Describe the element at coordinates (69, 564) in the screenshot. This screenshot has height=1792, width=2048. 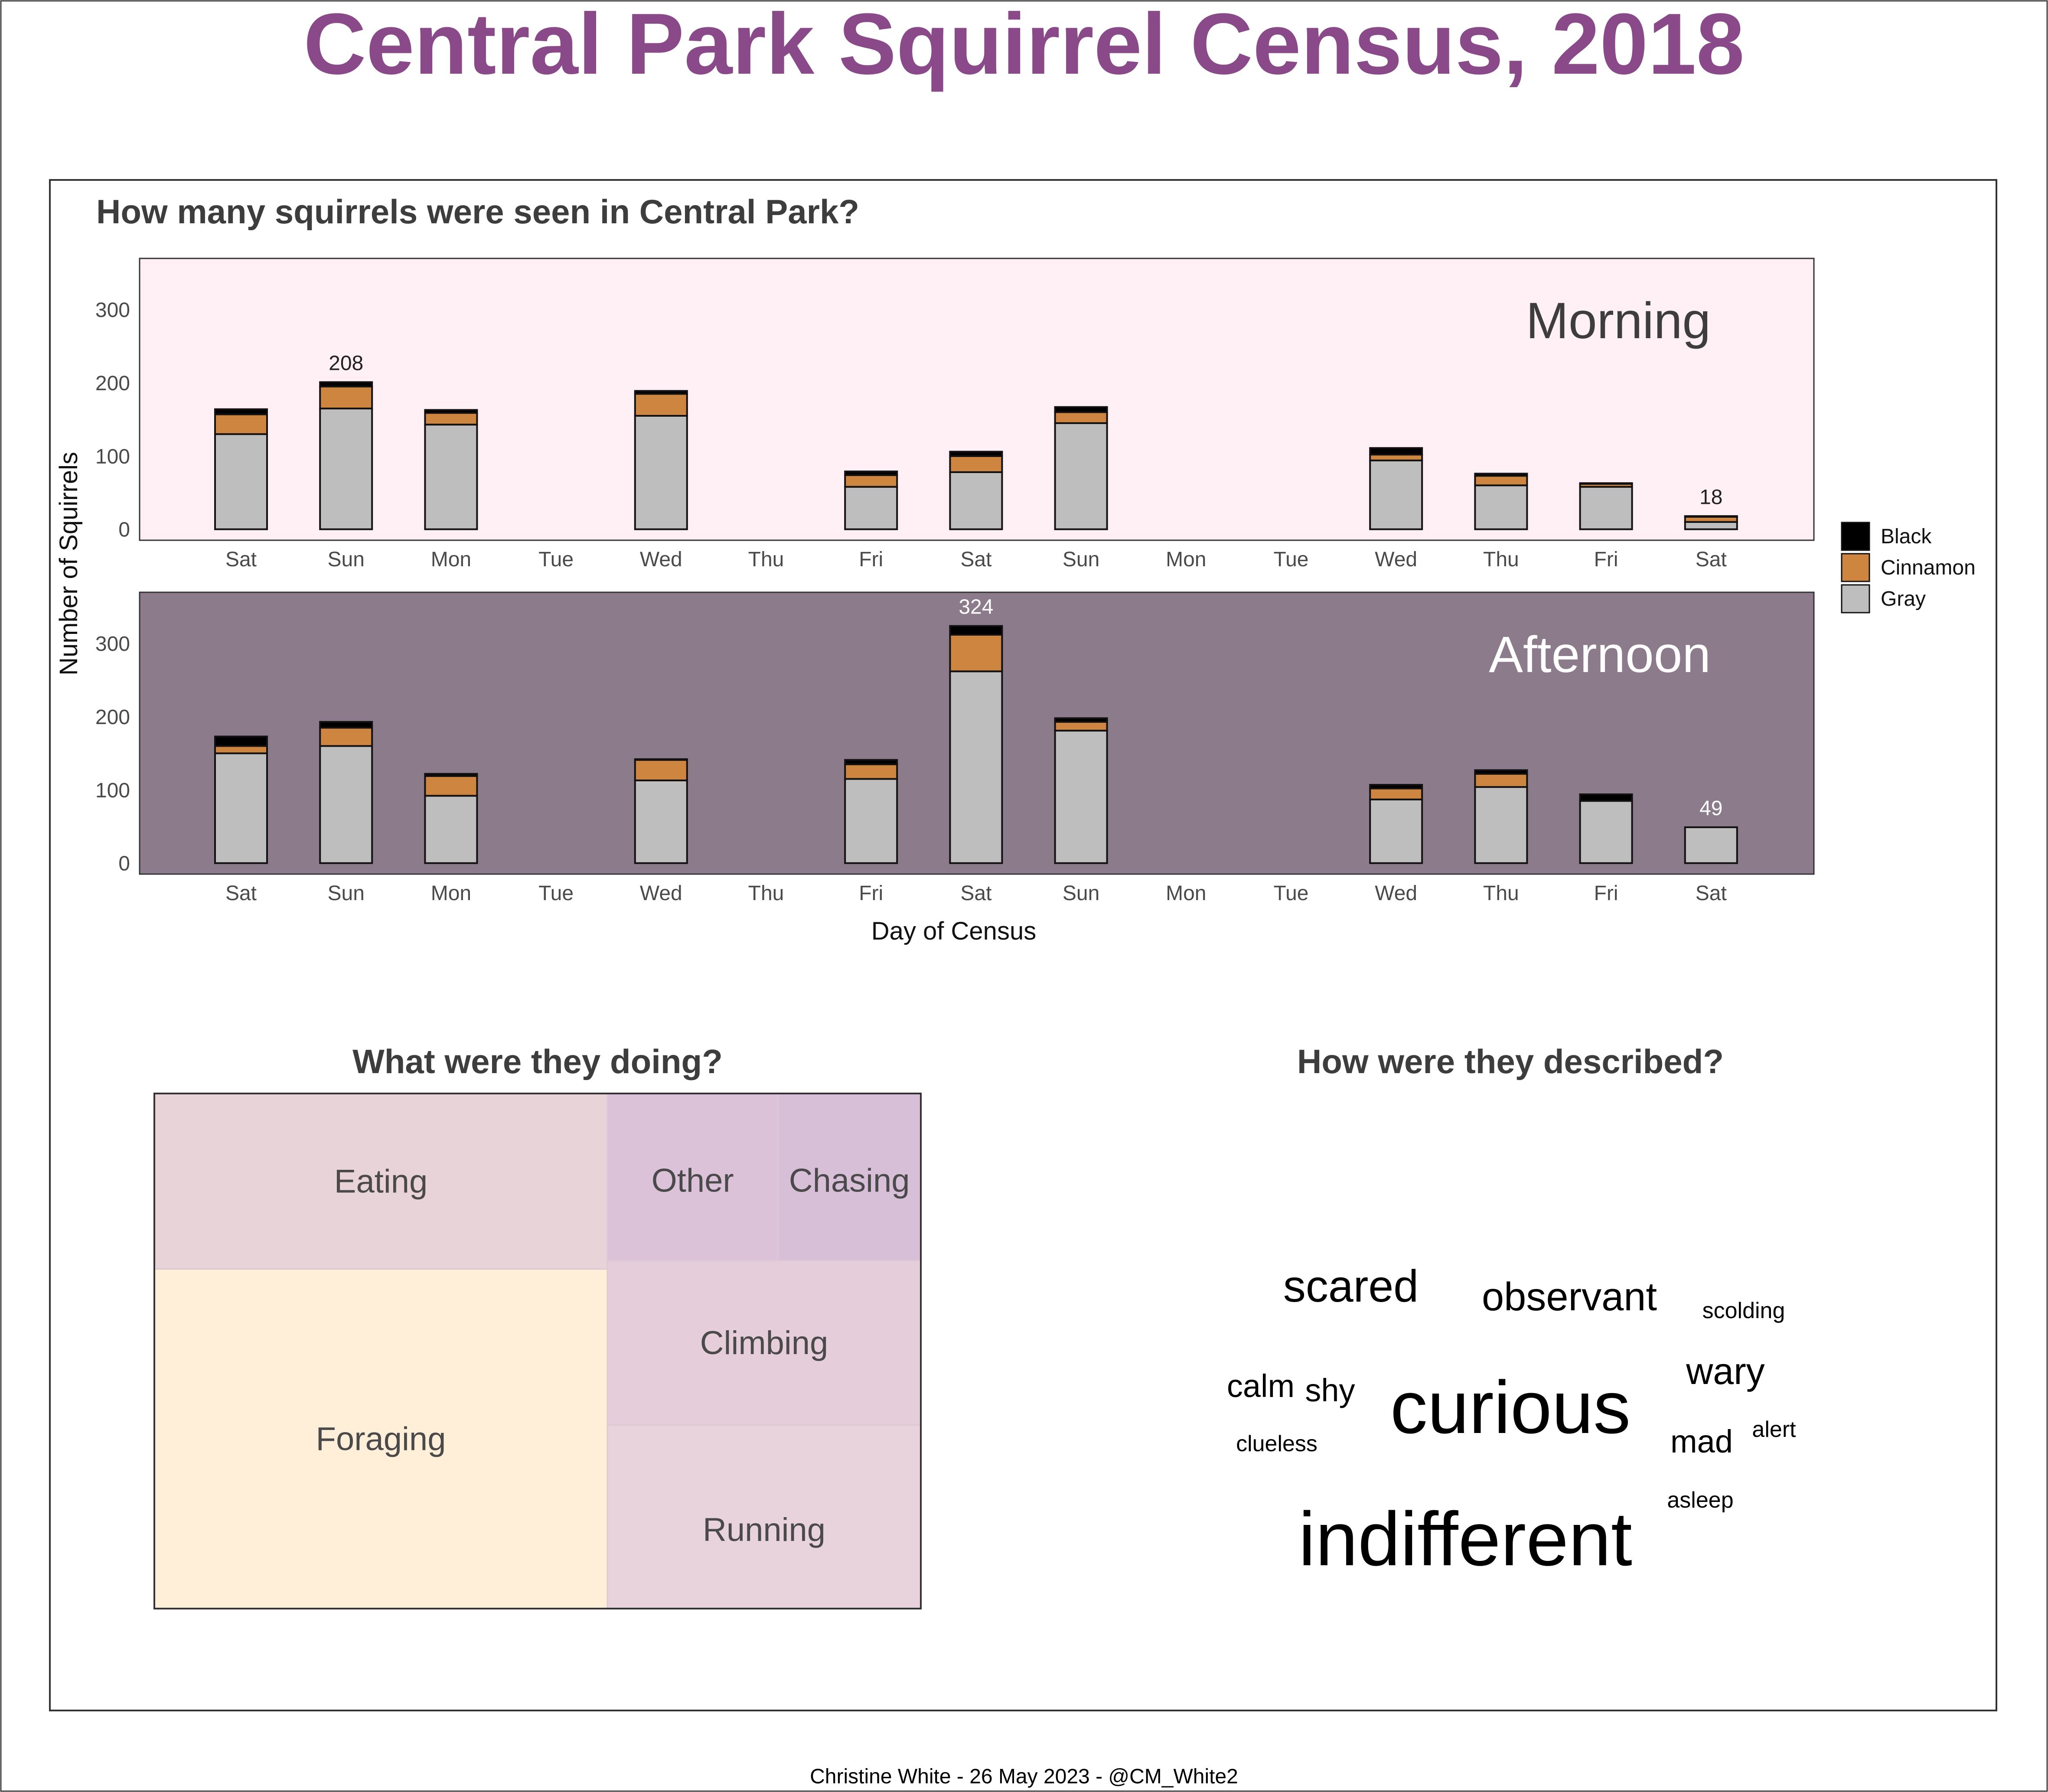
I see `y-axis-title: Number of Squirrels` at that location.